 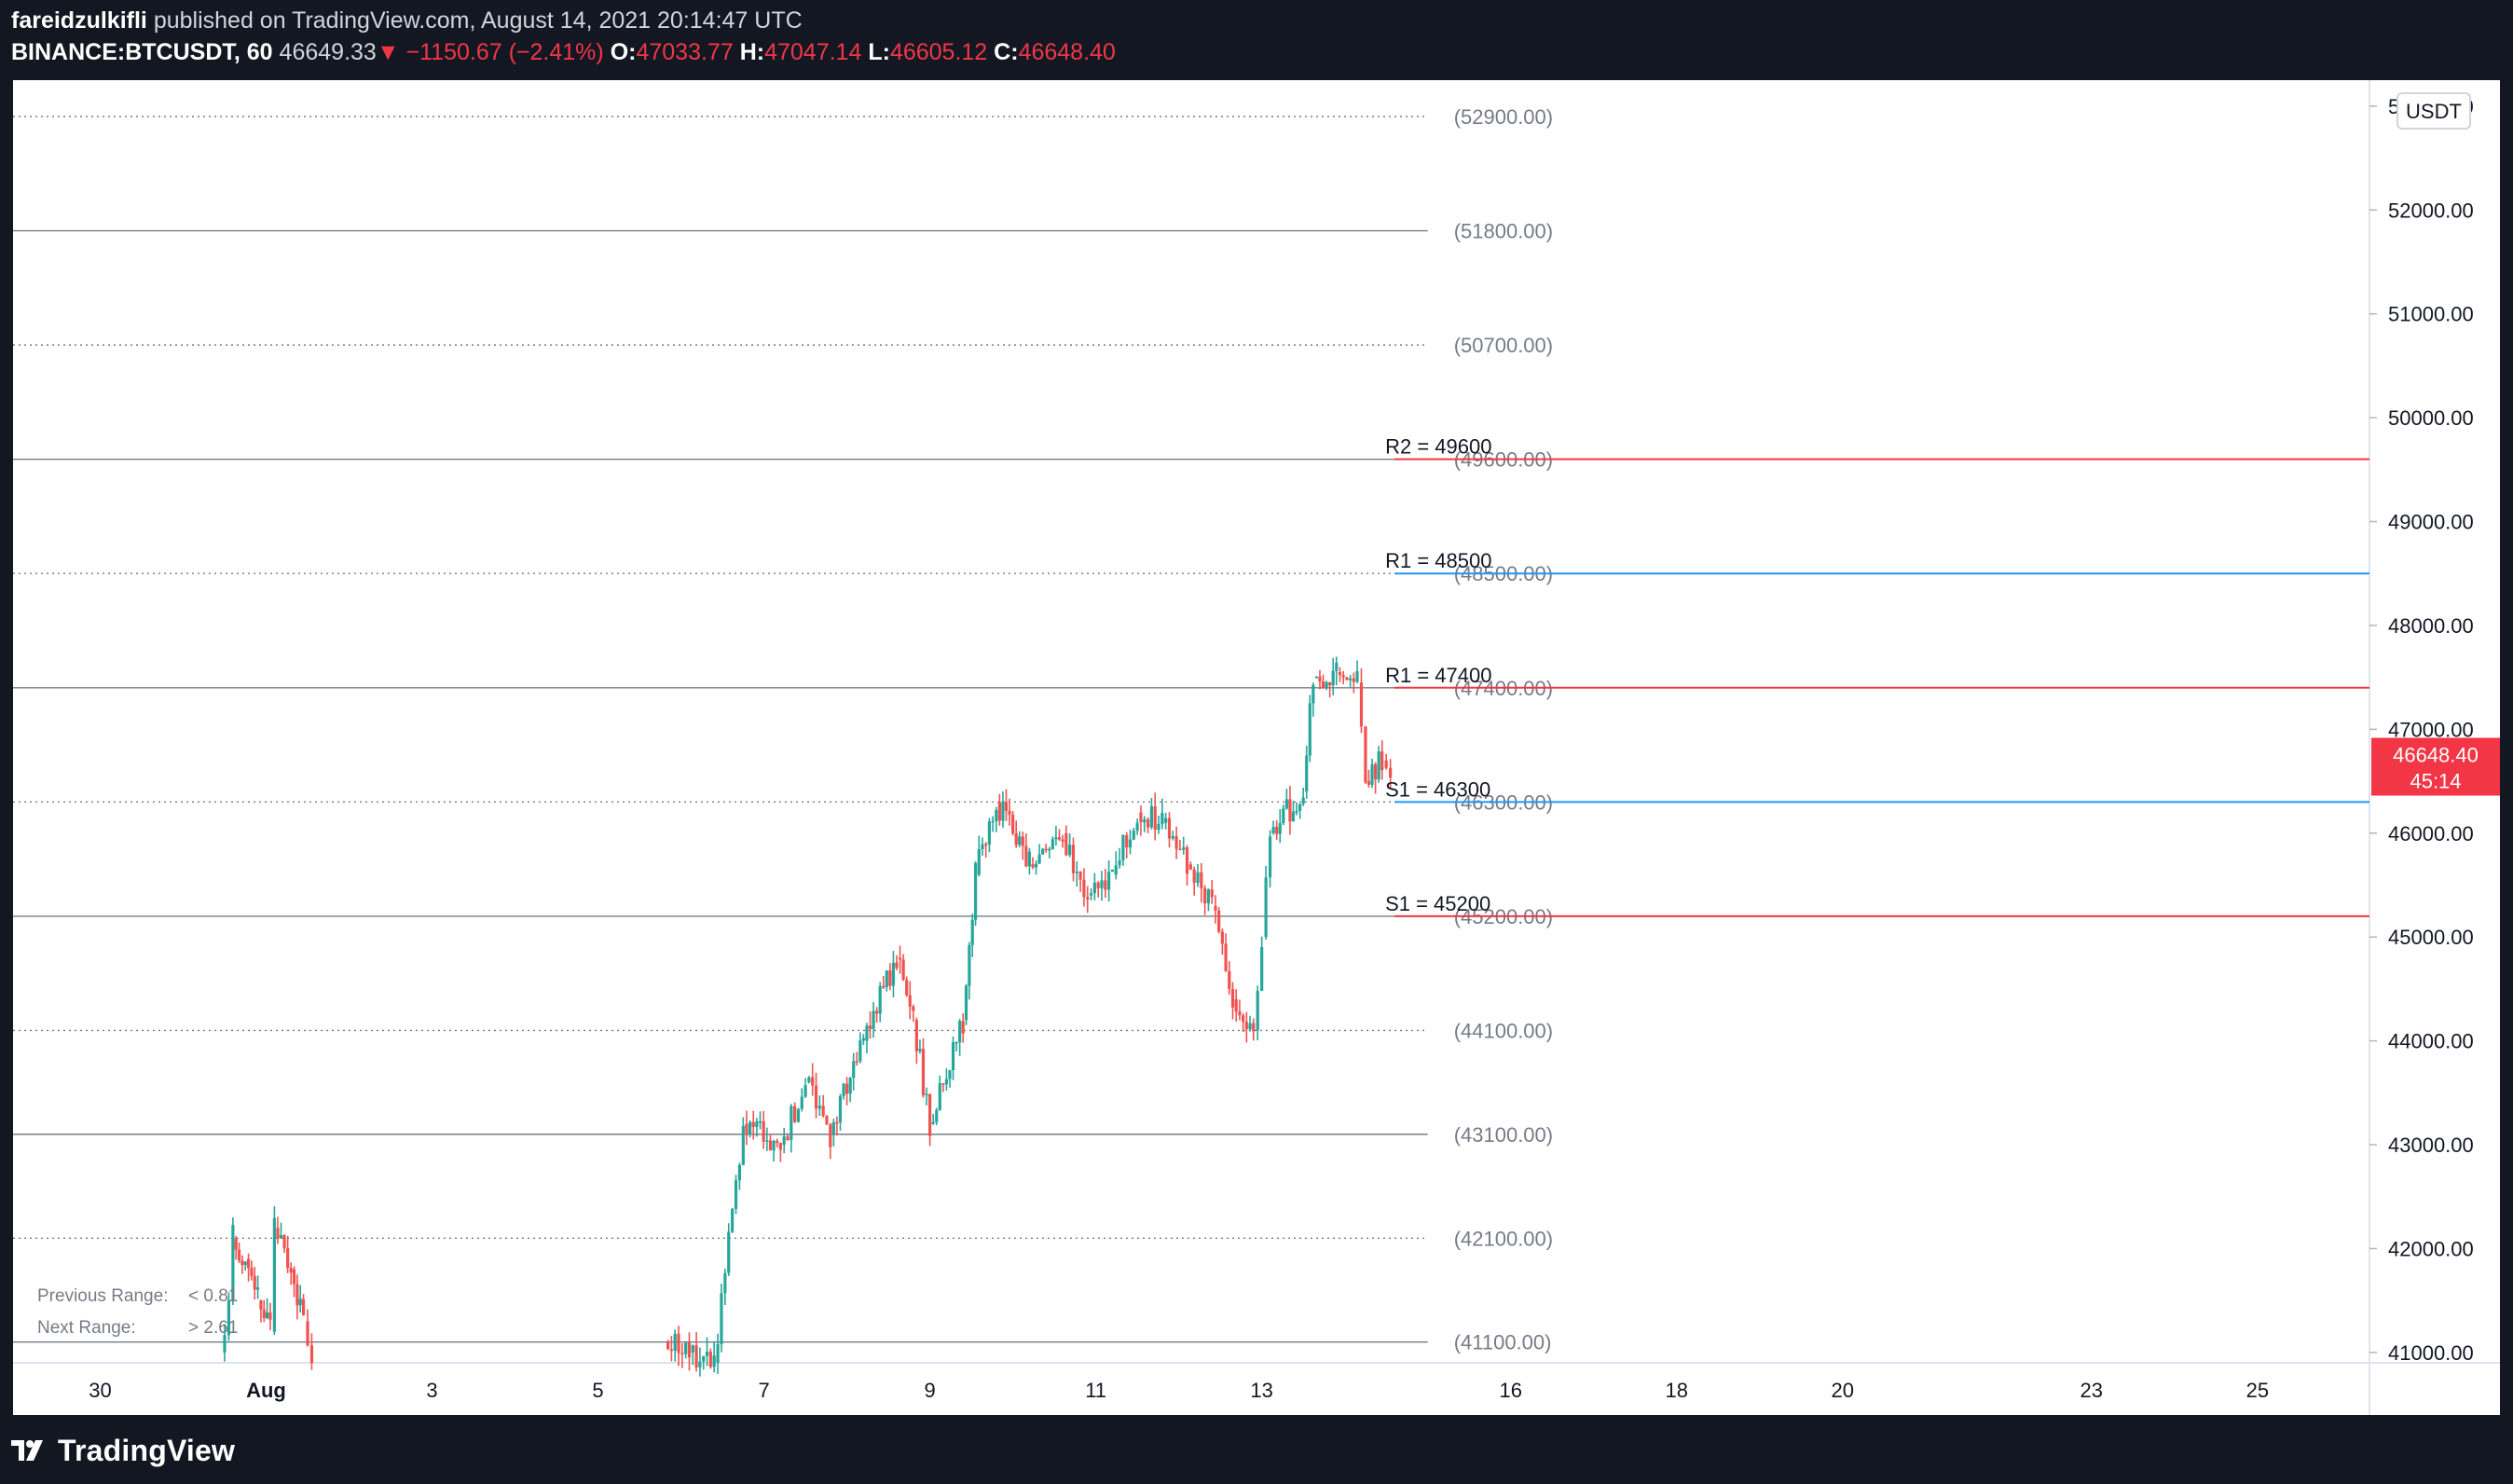 I want to click on grid-level-label: (43100.00), so click(x=1503, y=1135).